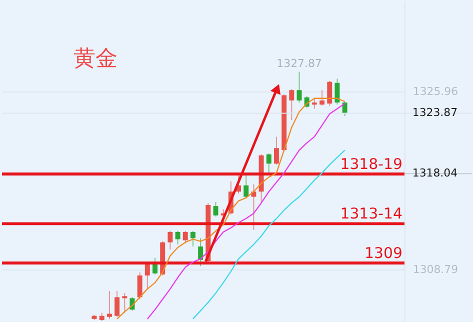  Describe the element at coordinates (299, 63) in the screenshot. I see `annotation: 1327.87` at that location.